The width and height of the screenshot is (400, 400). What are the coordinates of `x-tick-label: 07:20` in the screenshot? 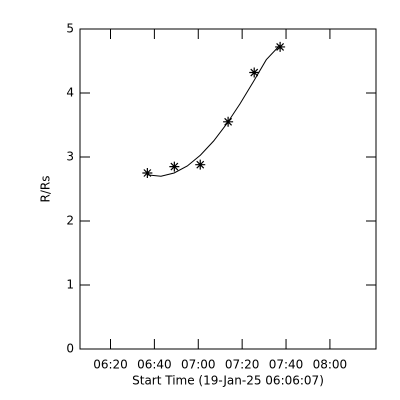 It's located at (242, 365).